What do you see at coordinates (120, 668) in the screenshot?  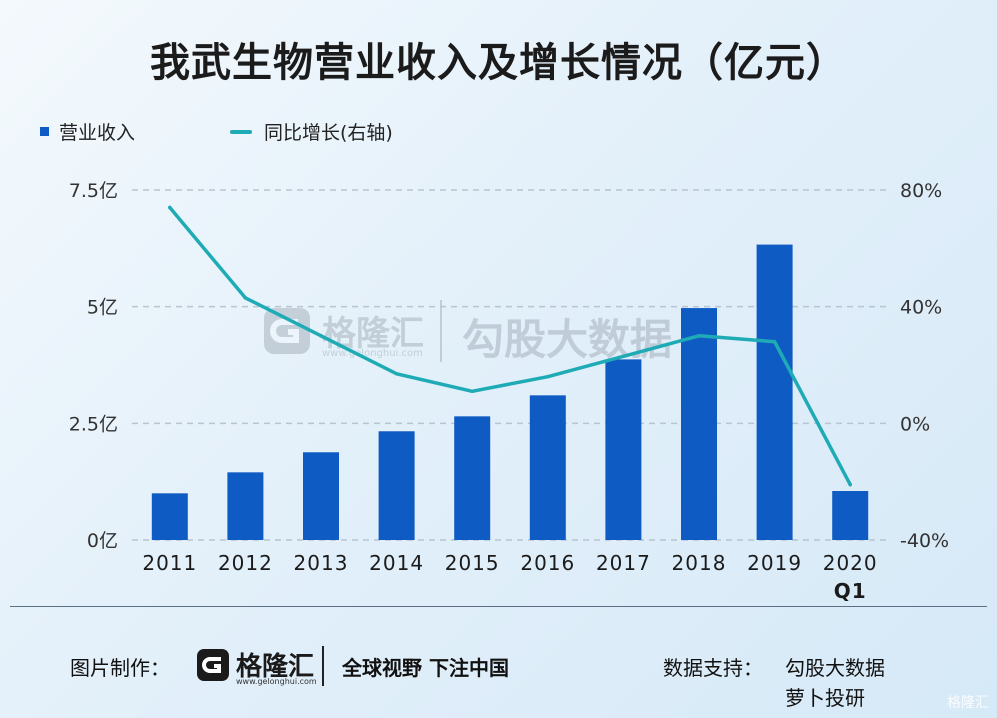 I see `credit-label: 图片制作：` at bounding box center [120, 668].